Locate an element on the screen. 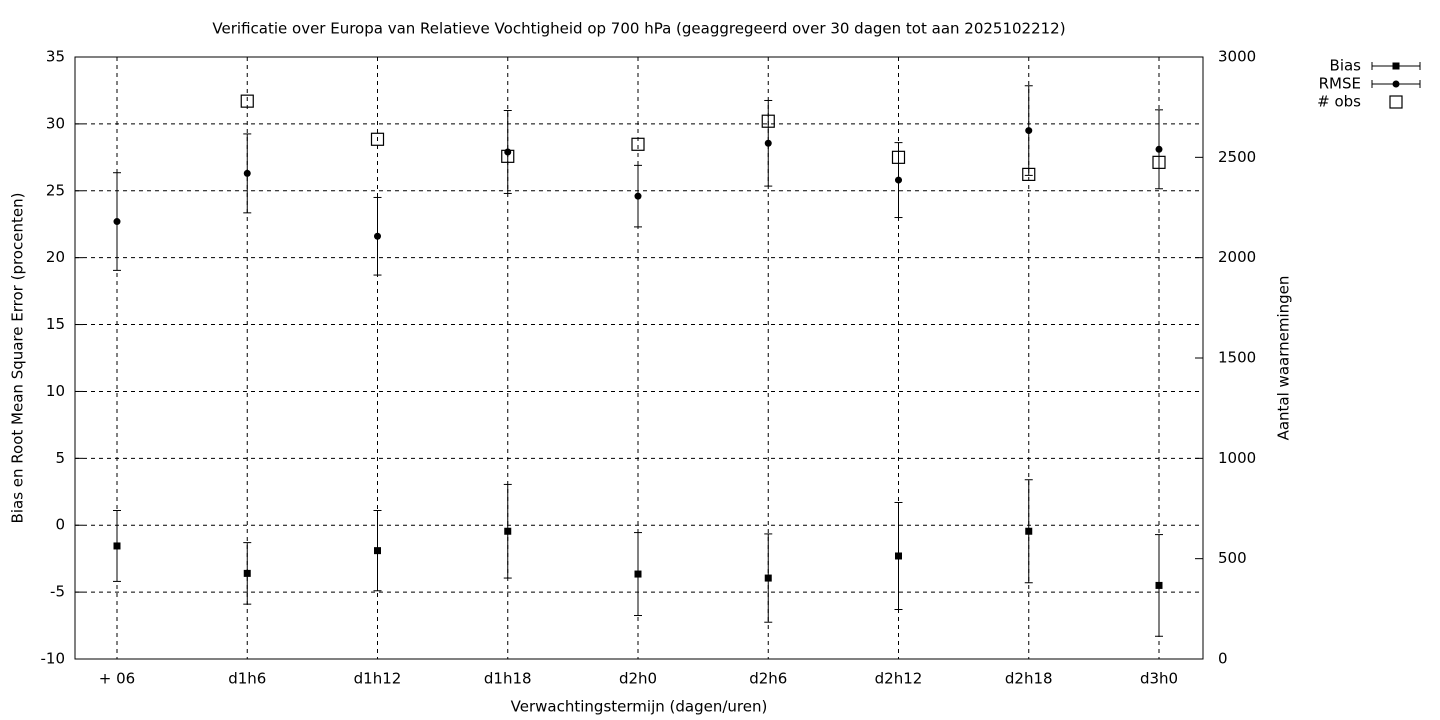 The image size is (1440, 720). y2-tick-label: 2000 is located at coordinates (1237, 257).